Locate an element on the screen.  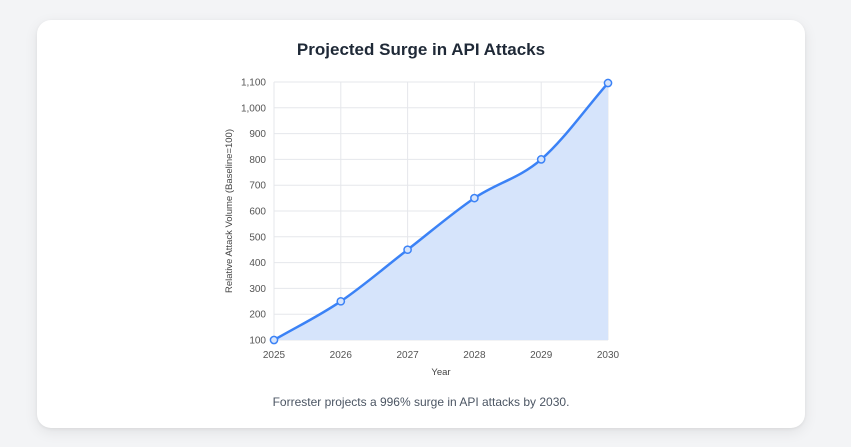
y-tick-label: 200 is located at coordinates (257, 315).